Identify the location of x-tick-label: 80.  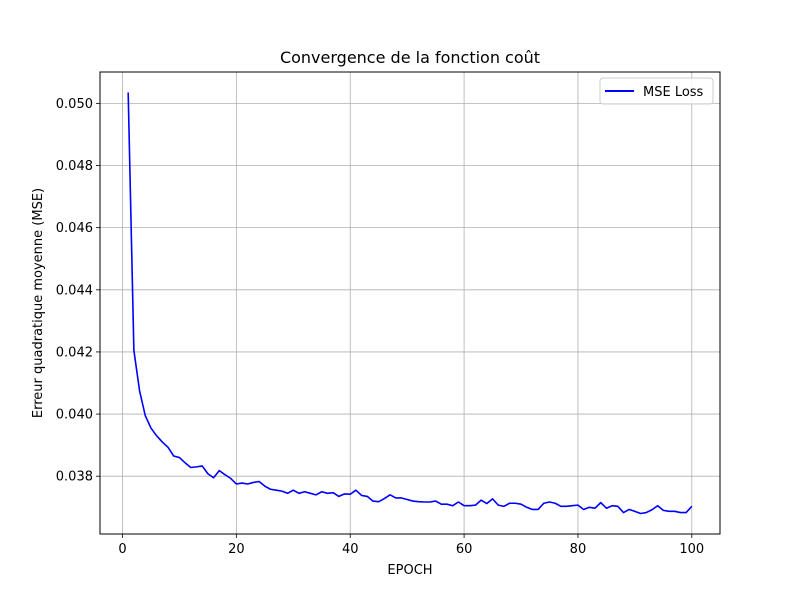
(578, 549).